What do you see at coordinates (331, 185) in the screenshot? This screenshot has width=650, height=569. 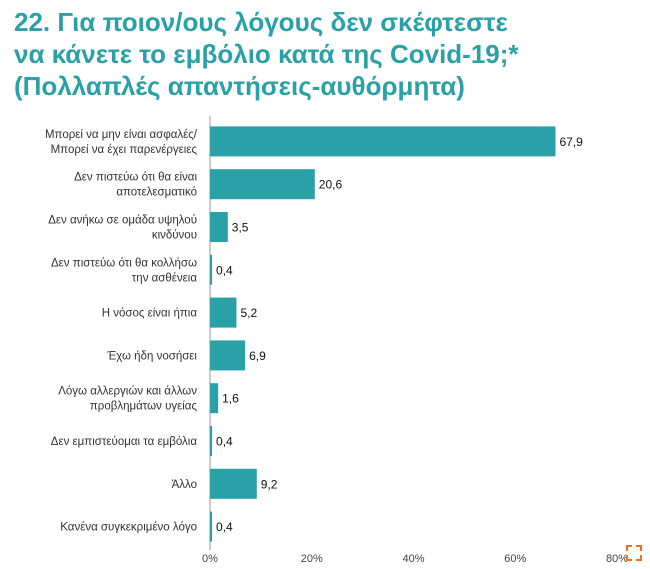 I see `value-label-1: 20,6` at bounding box center [331, 185].